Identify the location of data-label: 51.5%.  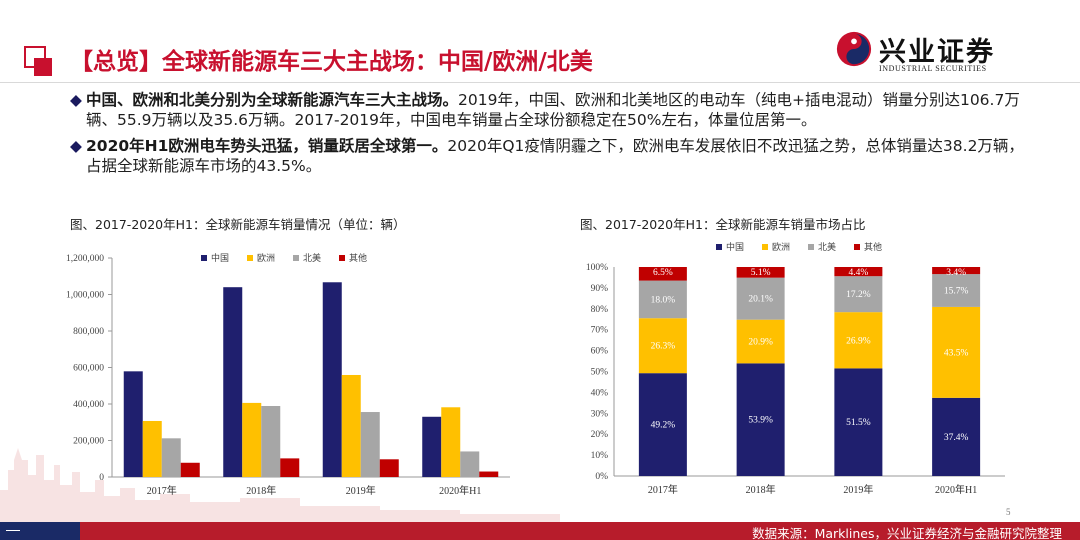
(858, 423).